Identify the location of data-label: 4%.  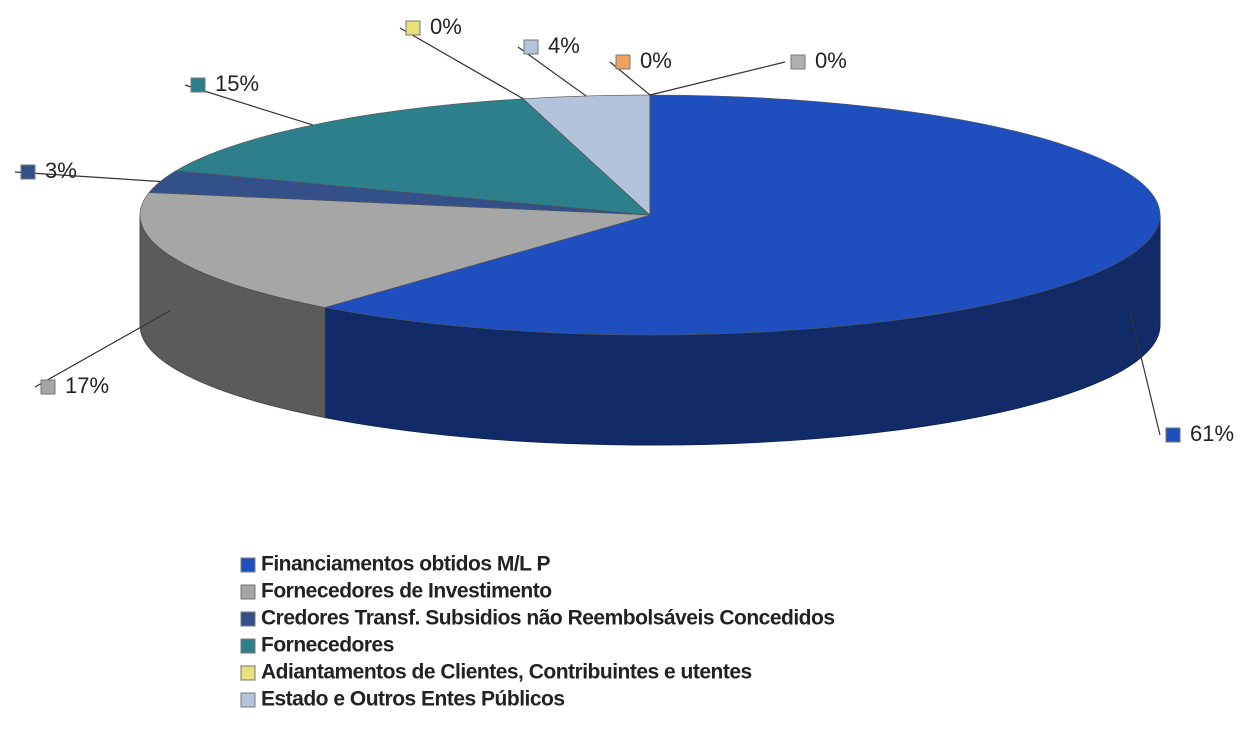
(564, 45).